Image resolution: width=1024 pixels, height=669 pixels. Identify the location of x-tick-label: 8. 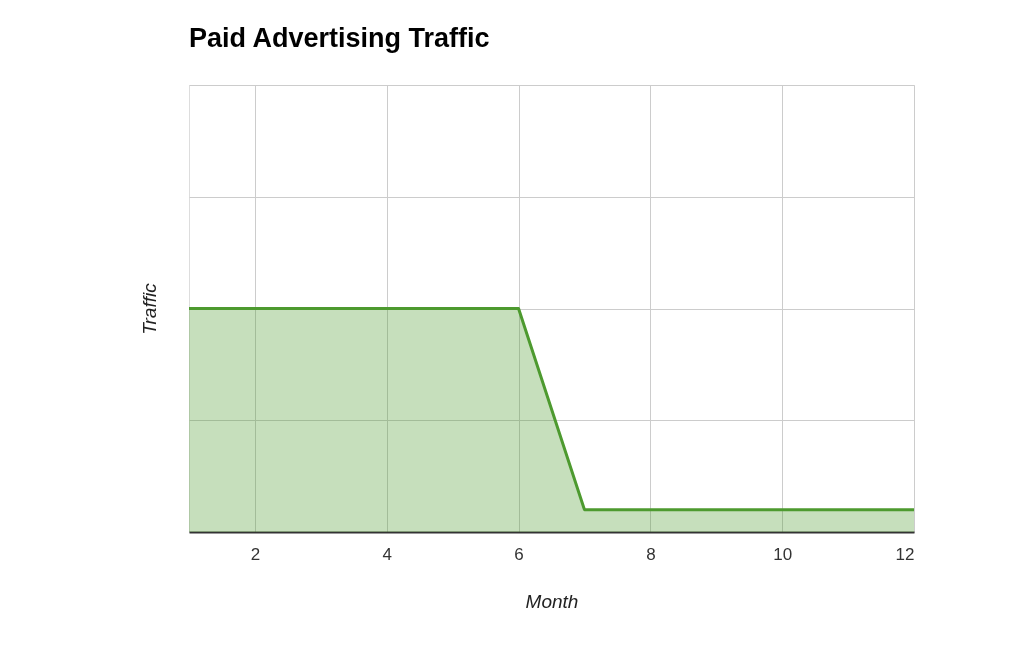
(651, 554).